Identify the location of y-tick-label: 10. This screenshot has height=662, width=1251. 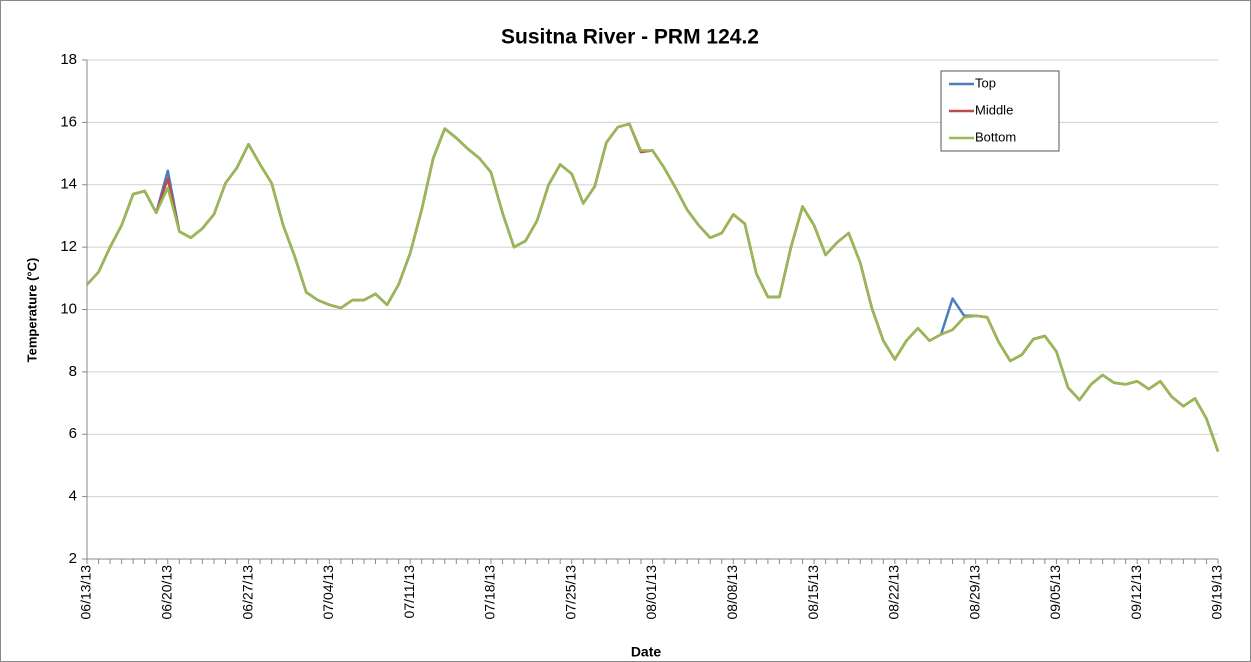
(68, 308).